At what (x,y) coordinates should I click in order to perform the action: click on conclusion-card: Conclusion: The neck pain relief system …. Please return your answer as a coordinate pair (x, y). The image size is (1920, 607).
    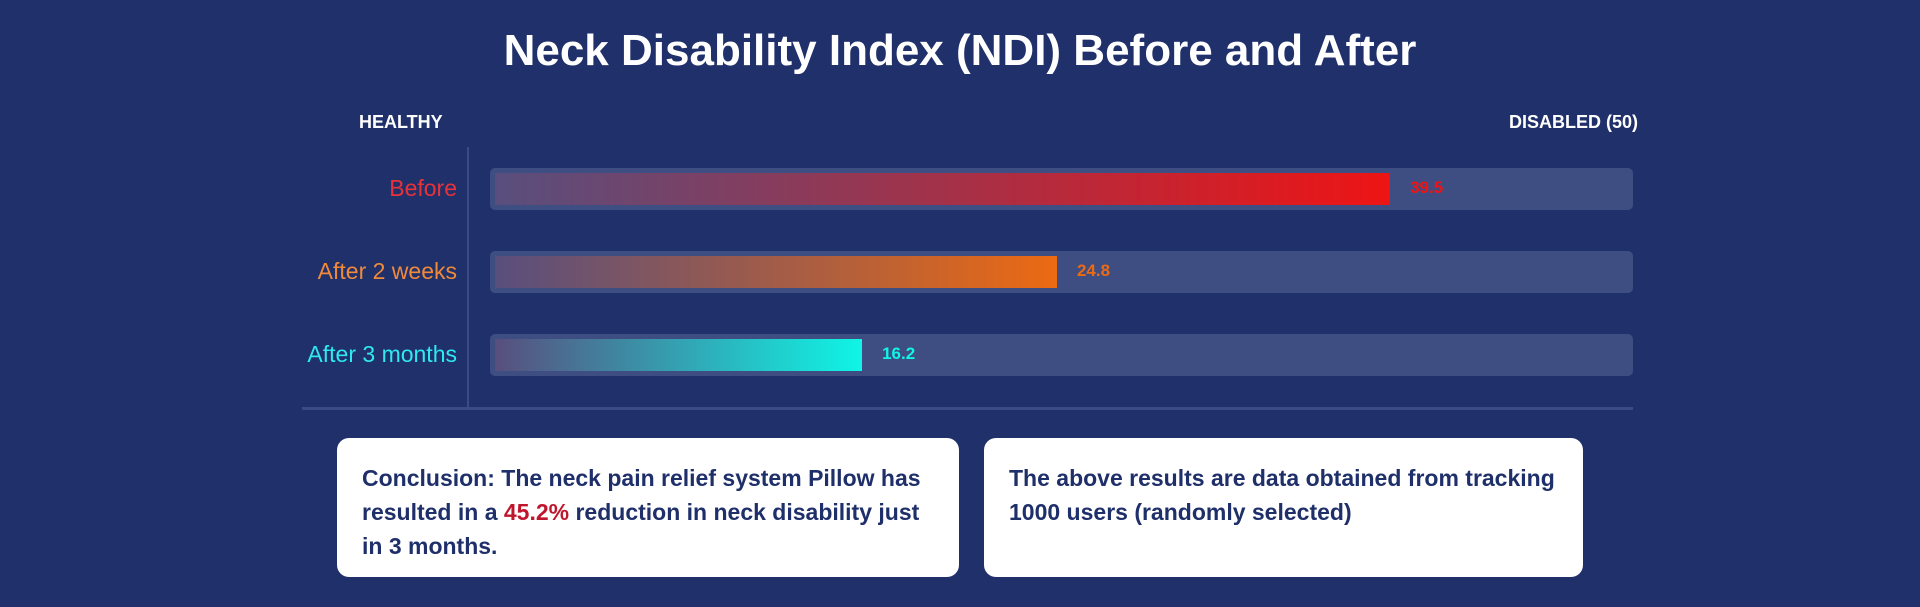
    Looking at the image, I should click on (648, 507).